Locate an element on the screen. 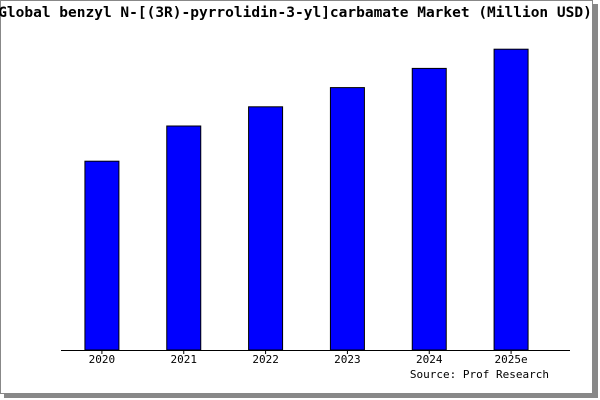  source-note: Source: Prof Research is located at coordinates (479, 374).